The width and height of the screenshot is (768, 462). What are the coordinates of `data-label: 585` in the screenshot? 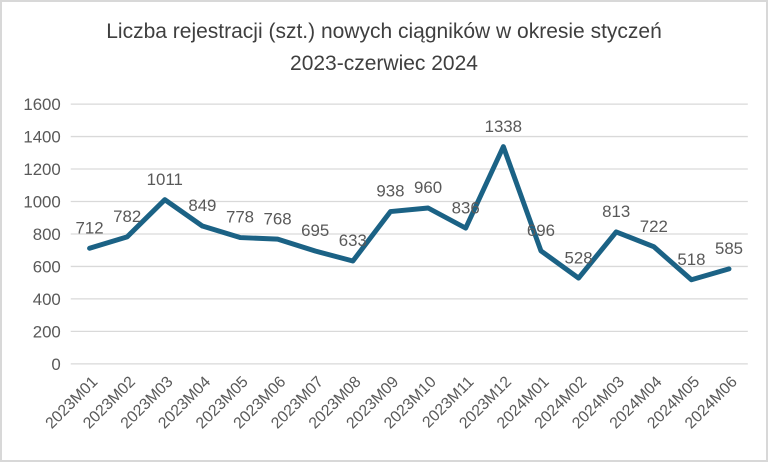 It's located at (729, 248).